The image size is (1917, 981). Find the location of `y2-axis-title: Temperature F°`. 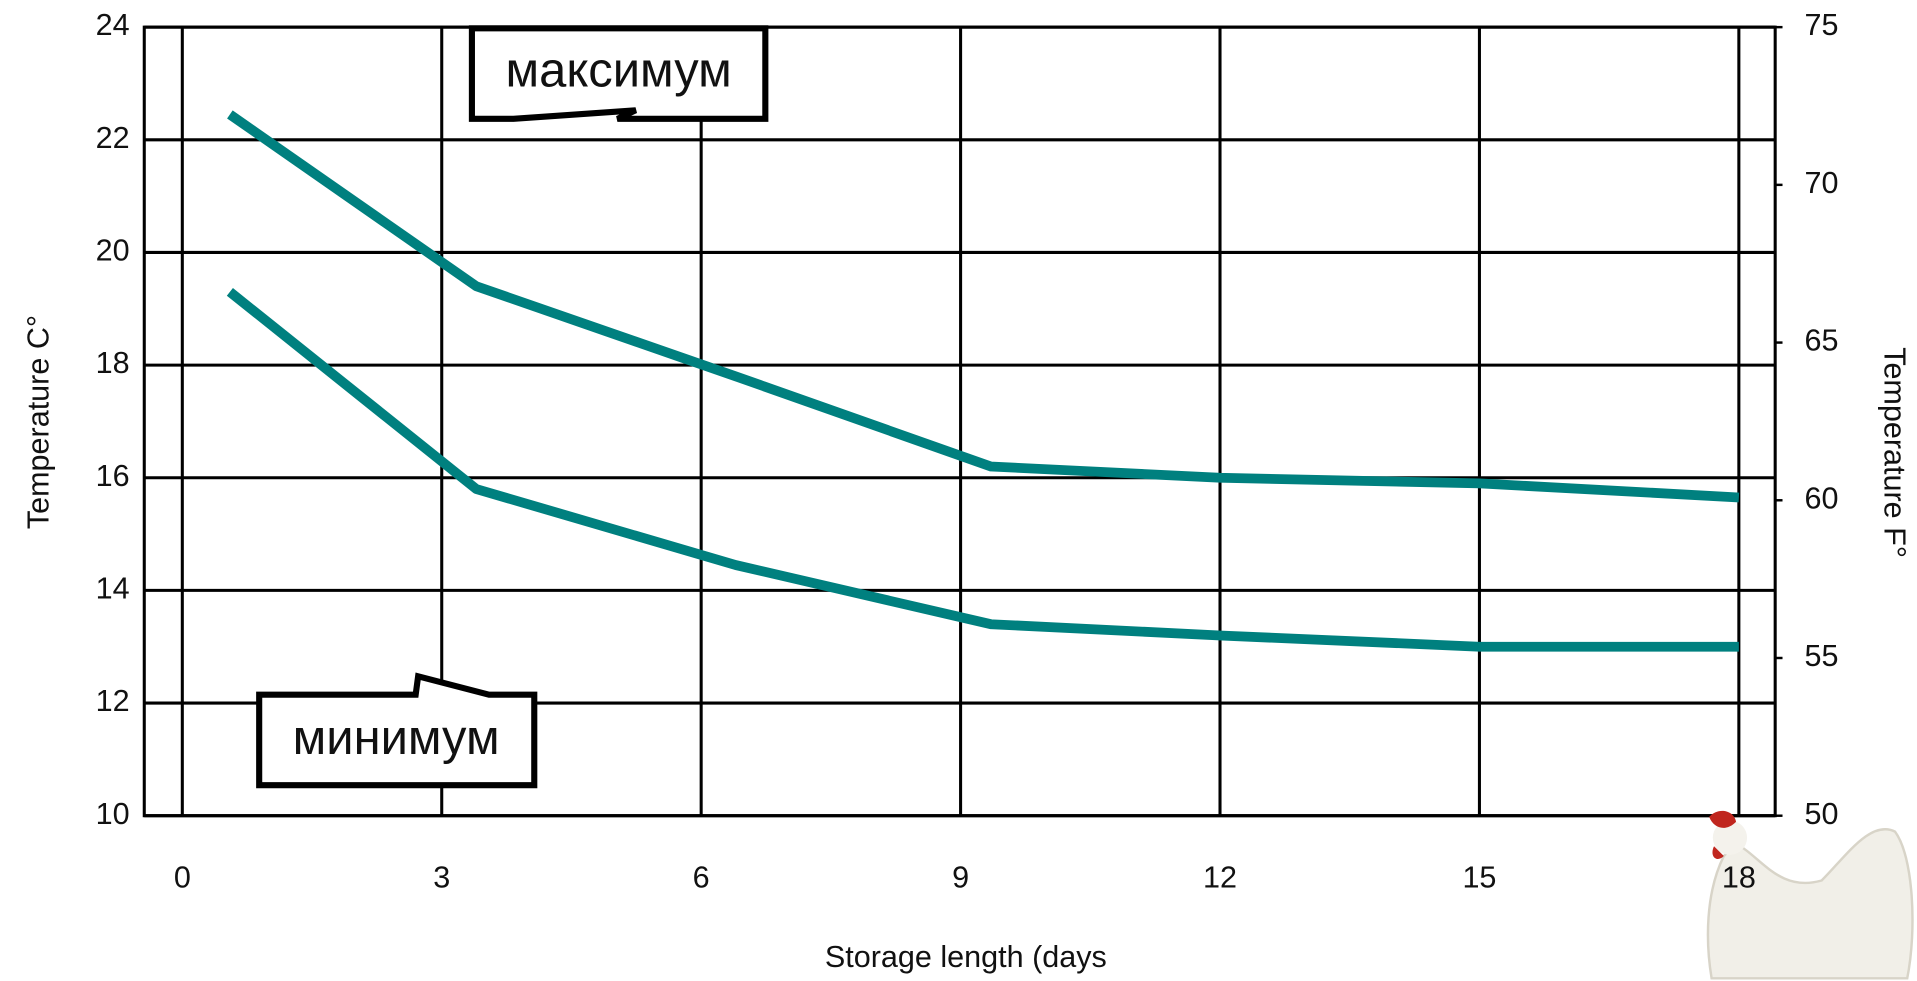

y2-axis-title: Temperature F° is located at coordinates (1894, 452).